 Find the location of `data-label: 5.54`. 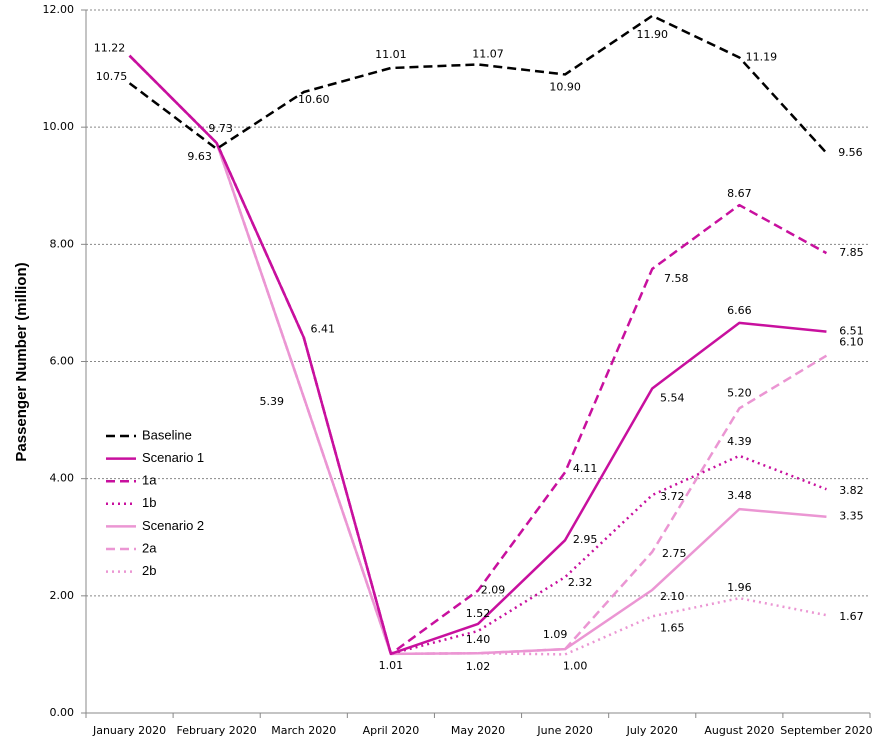

data-label: 5.54 is located at coordinates (672, 397).